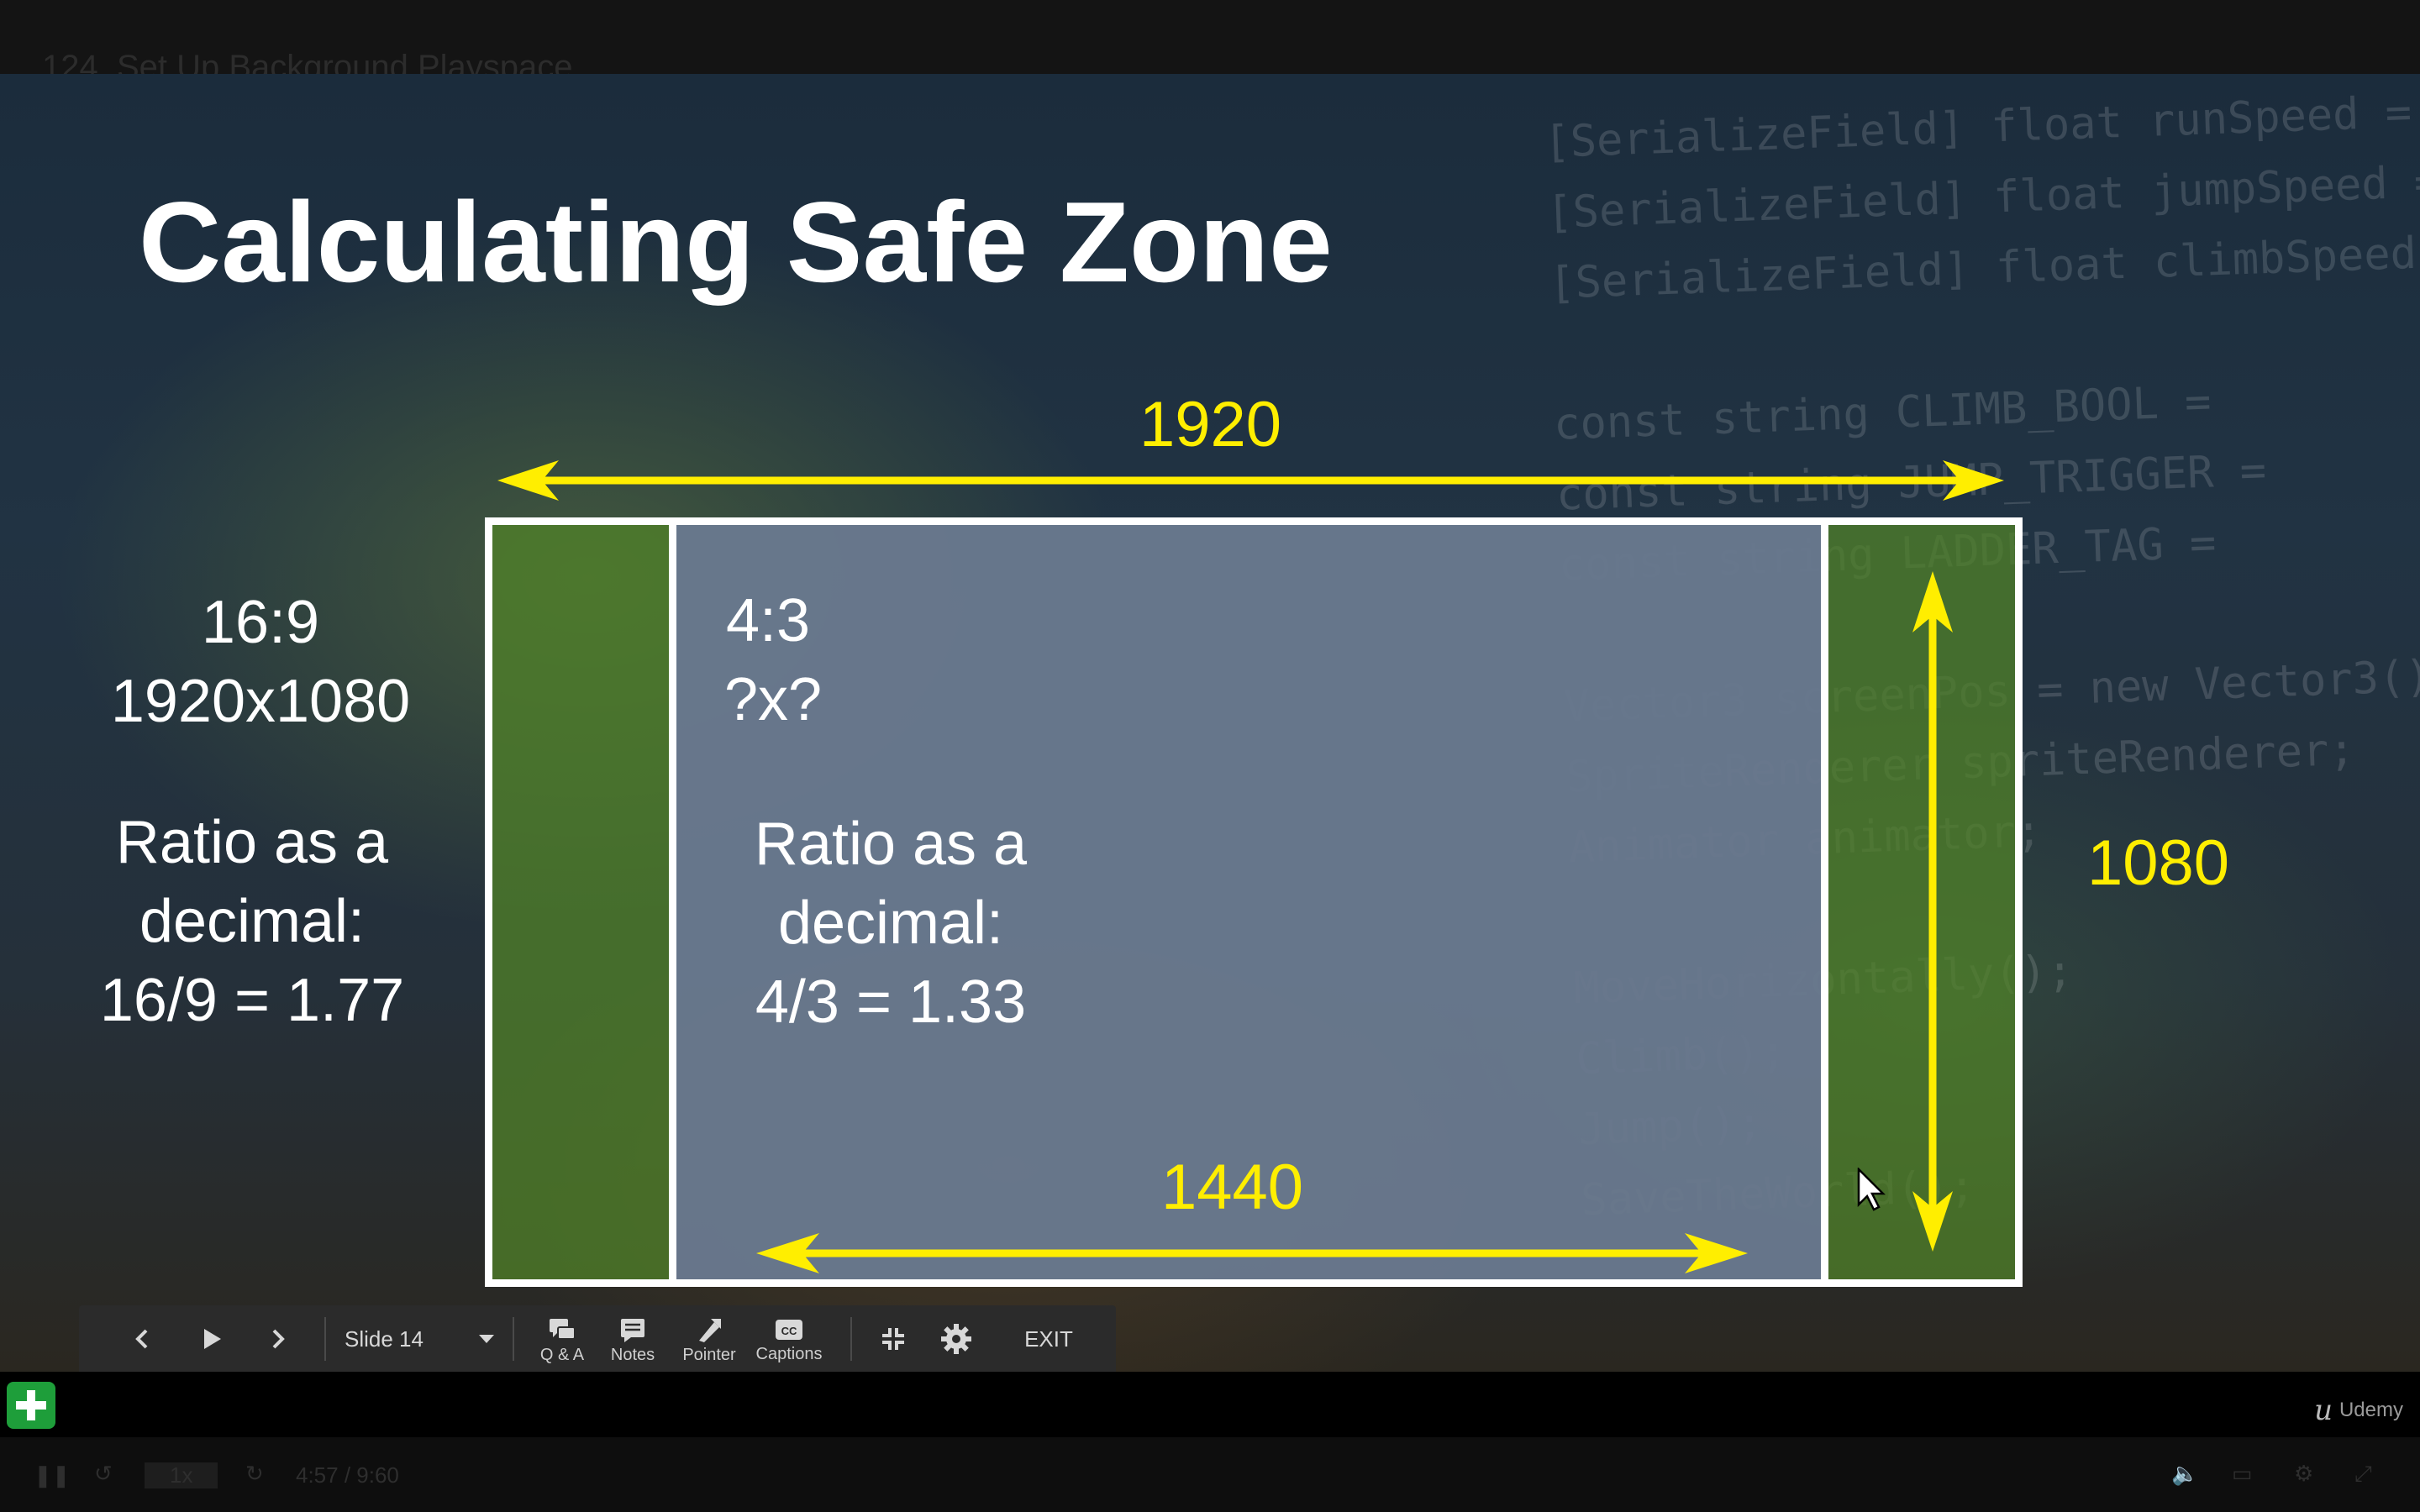 This screenshot has height=1512, width=2420. I want to click on slide-title: Calculating Safe Zone, so click(736, 242).